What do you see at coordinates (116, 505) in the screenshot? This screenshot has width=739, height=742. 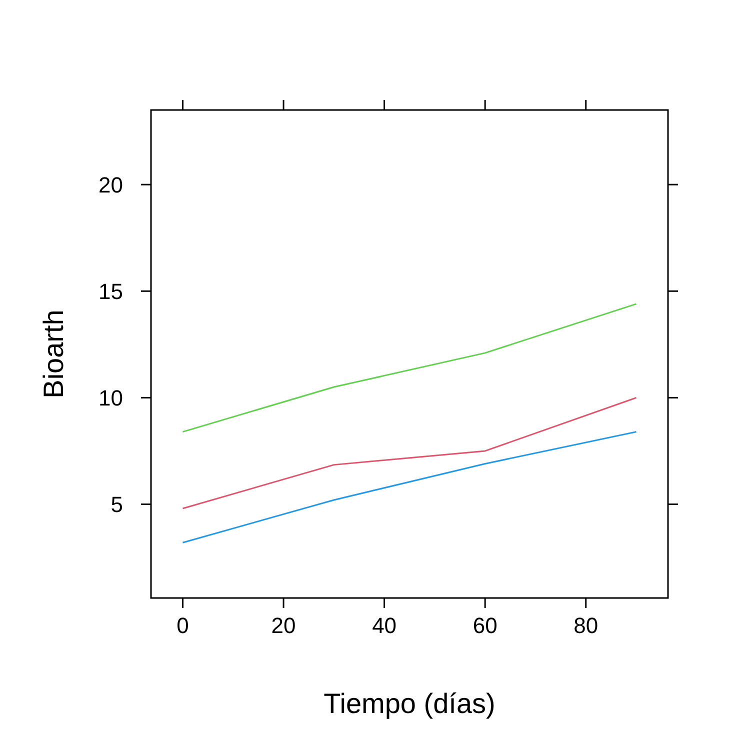 I see `y-tick-label: 5` at bounding box center [116, 505].